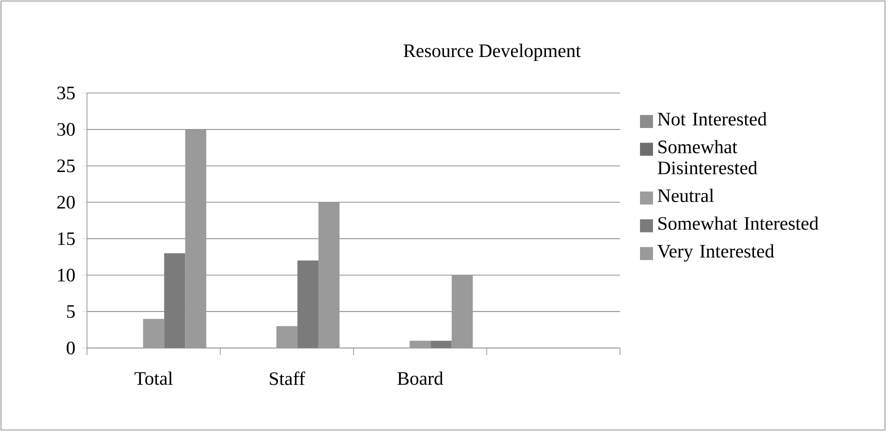 Image resolution: width=889 pixels, height=434 pixels. Describe the element at coordinates (686, 195) in the screenshot. I see `legend-label: Neutral` at that location.